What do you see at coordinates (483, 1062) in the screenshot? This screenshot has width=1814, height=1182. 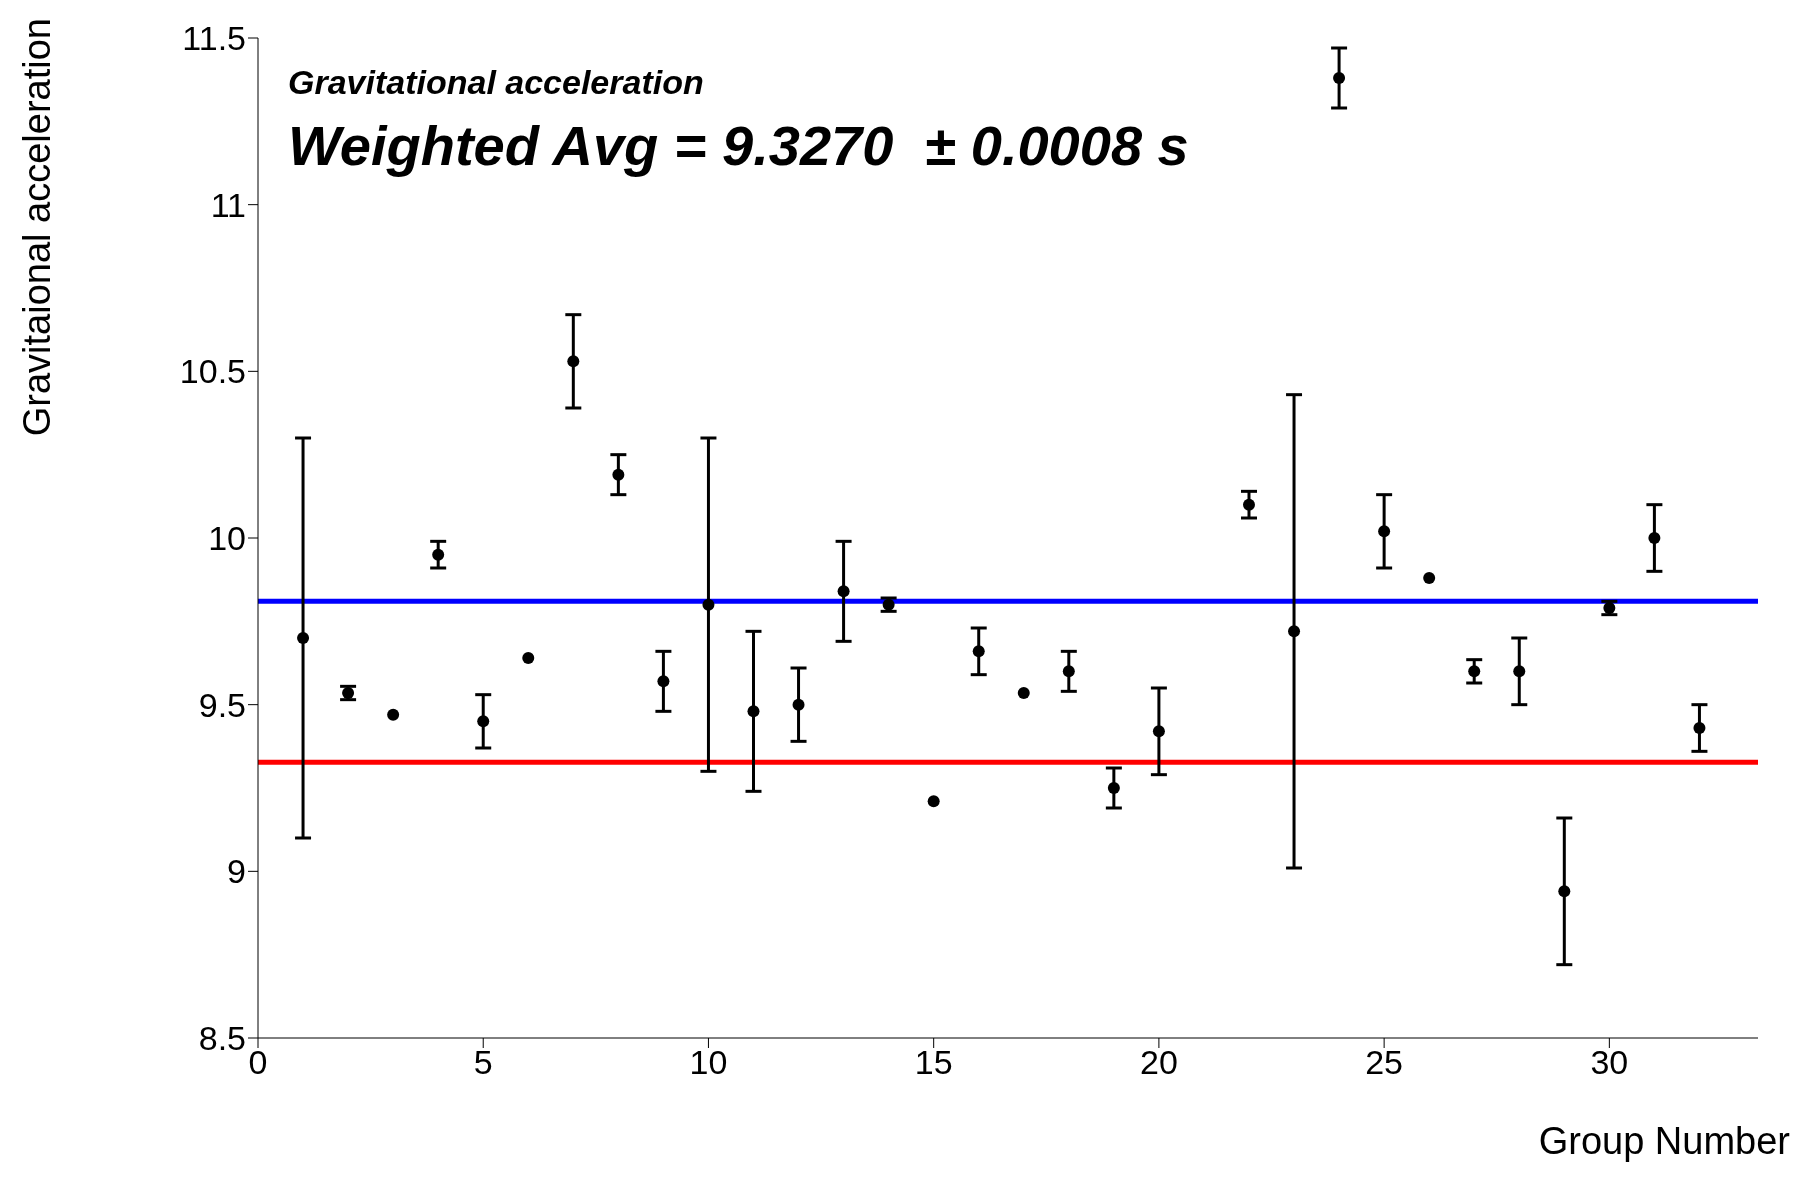 I see `x-tick-label: 5` at bounding box center [483, 1062].